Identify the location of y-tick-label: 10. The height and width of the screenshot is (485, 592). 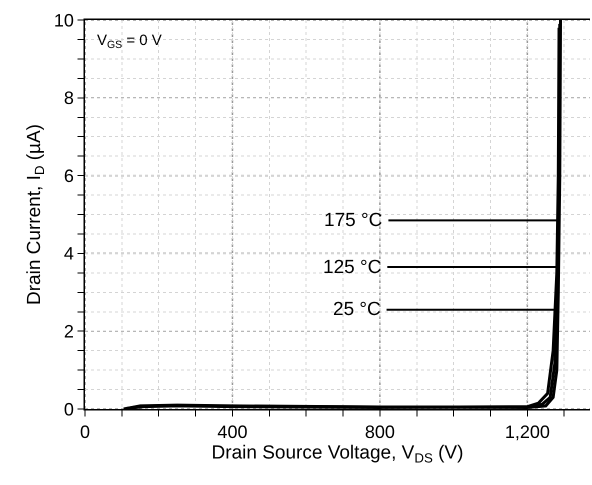
(64, 20).